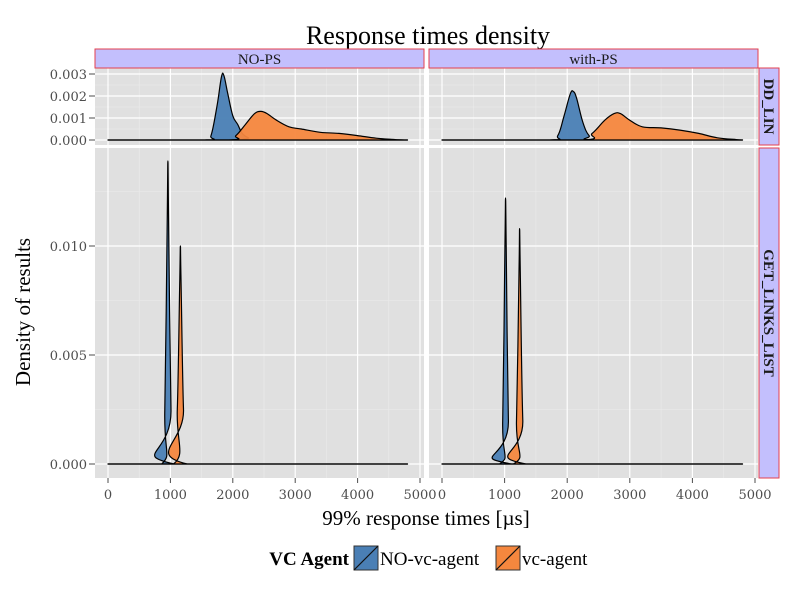  I want to click on x-axis-title: 99% response times [µs], so click(425, 518).